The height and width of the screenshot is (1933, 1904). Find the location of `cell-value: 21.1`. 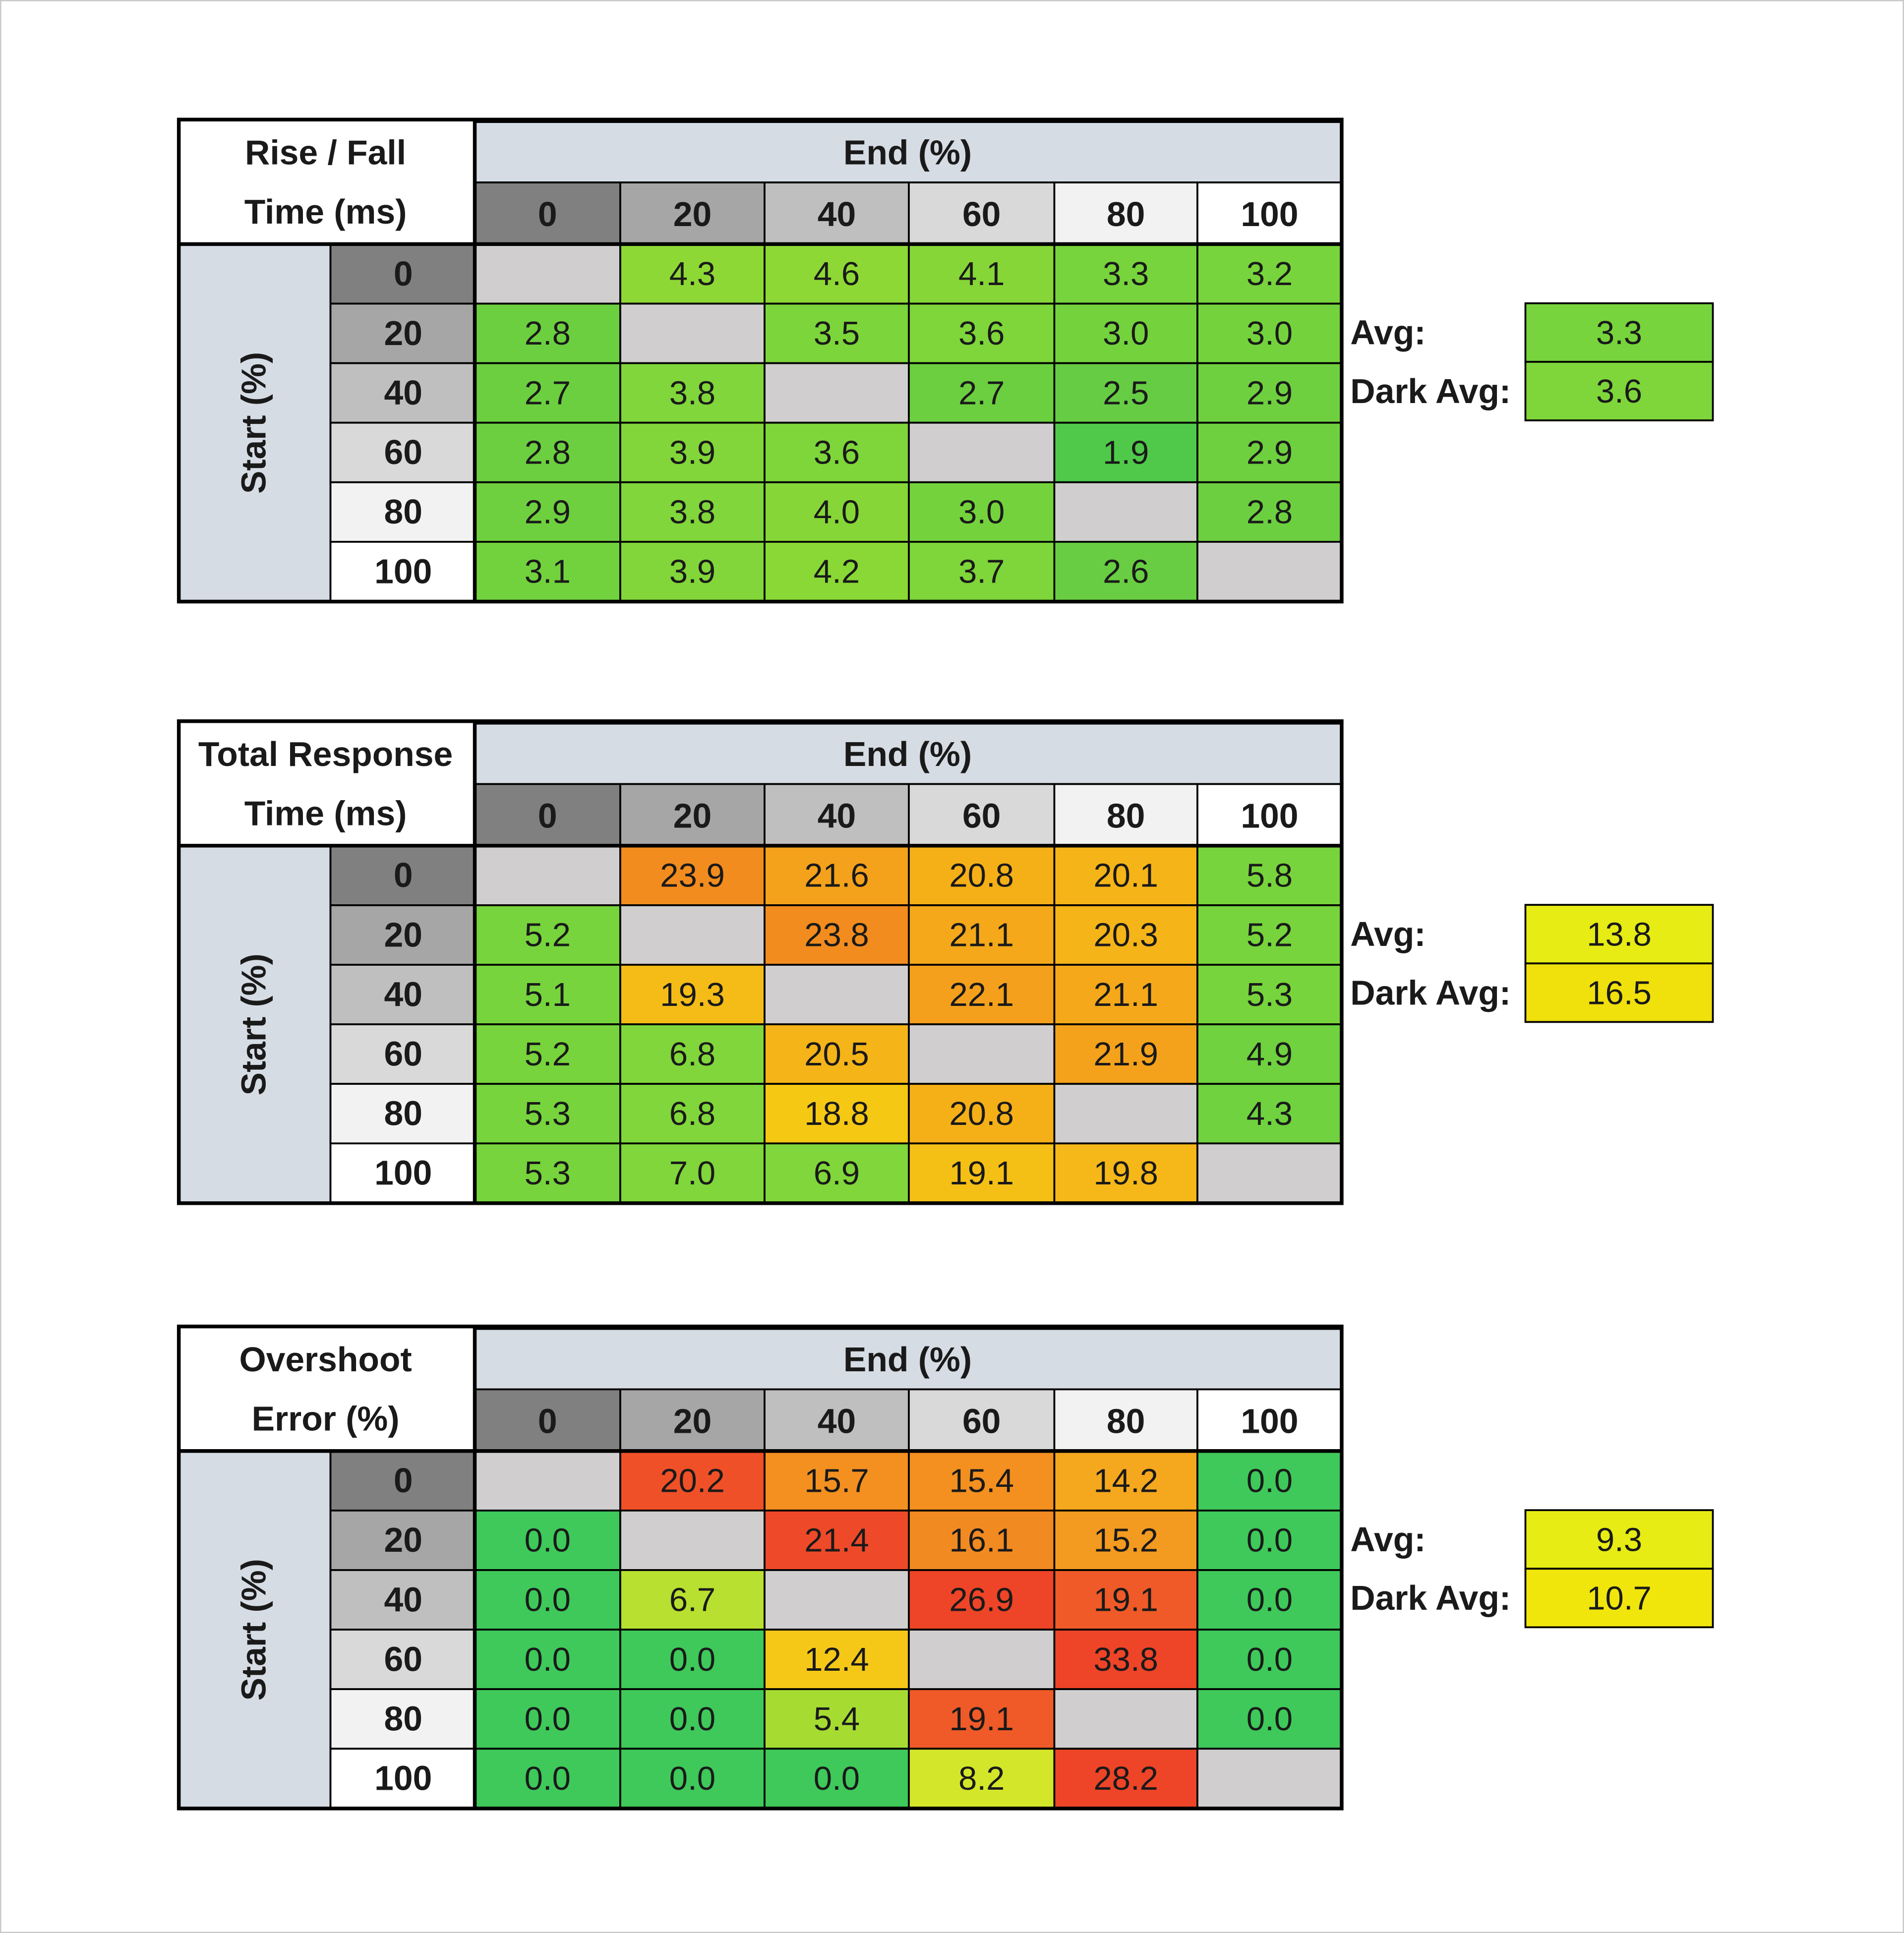

cell-value: 21.1 is located at coordinates (1125, 994).